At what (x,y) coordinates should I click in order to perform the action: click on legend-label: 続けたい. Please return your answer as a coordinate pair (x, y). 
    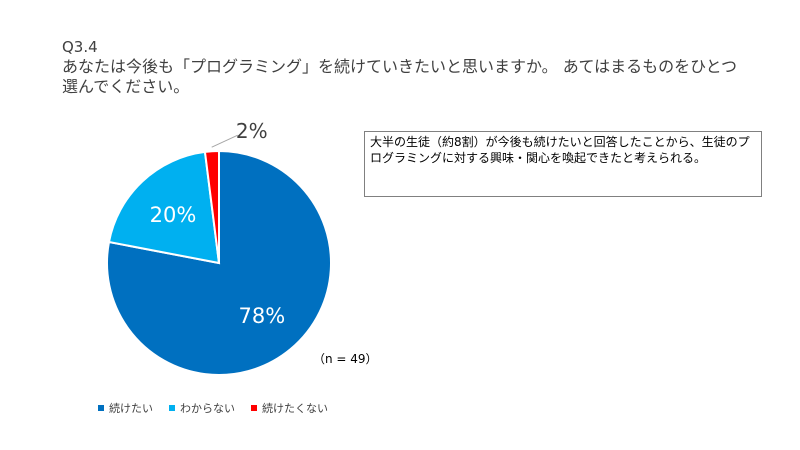
    Looking at the image, I should click on (131, 408).